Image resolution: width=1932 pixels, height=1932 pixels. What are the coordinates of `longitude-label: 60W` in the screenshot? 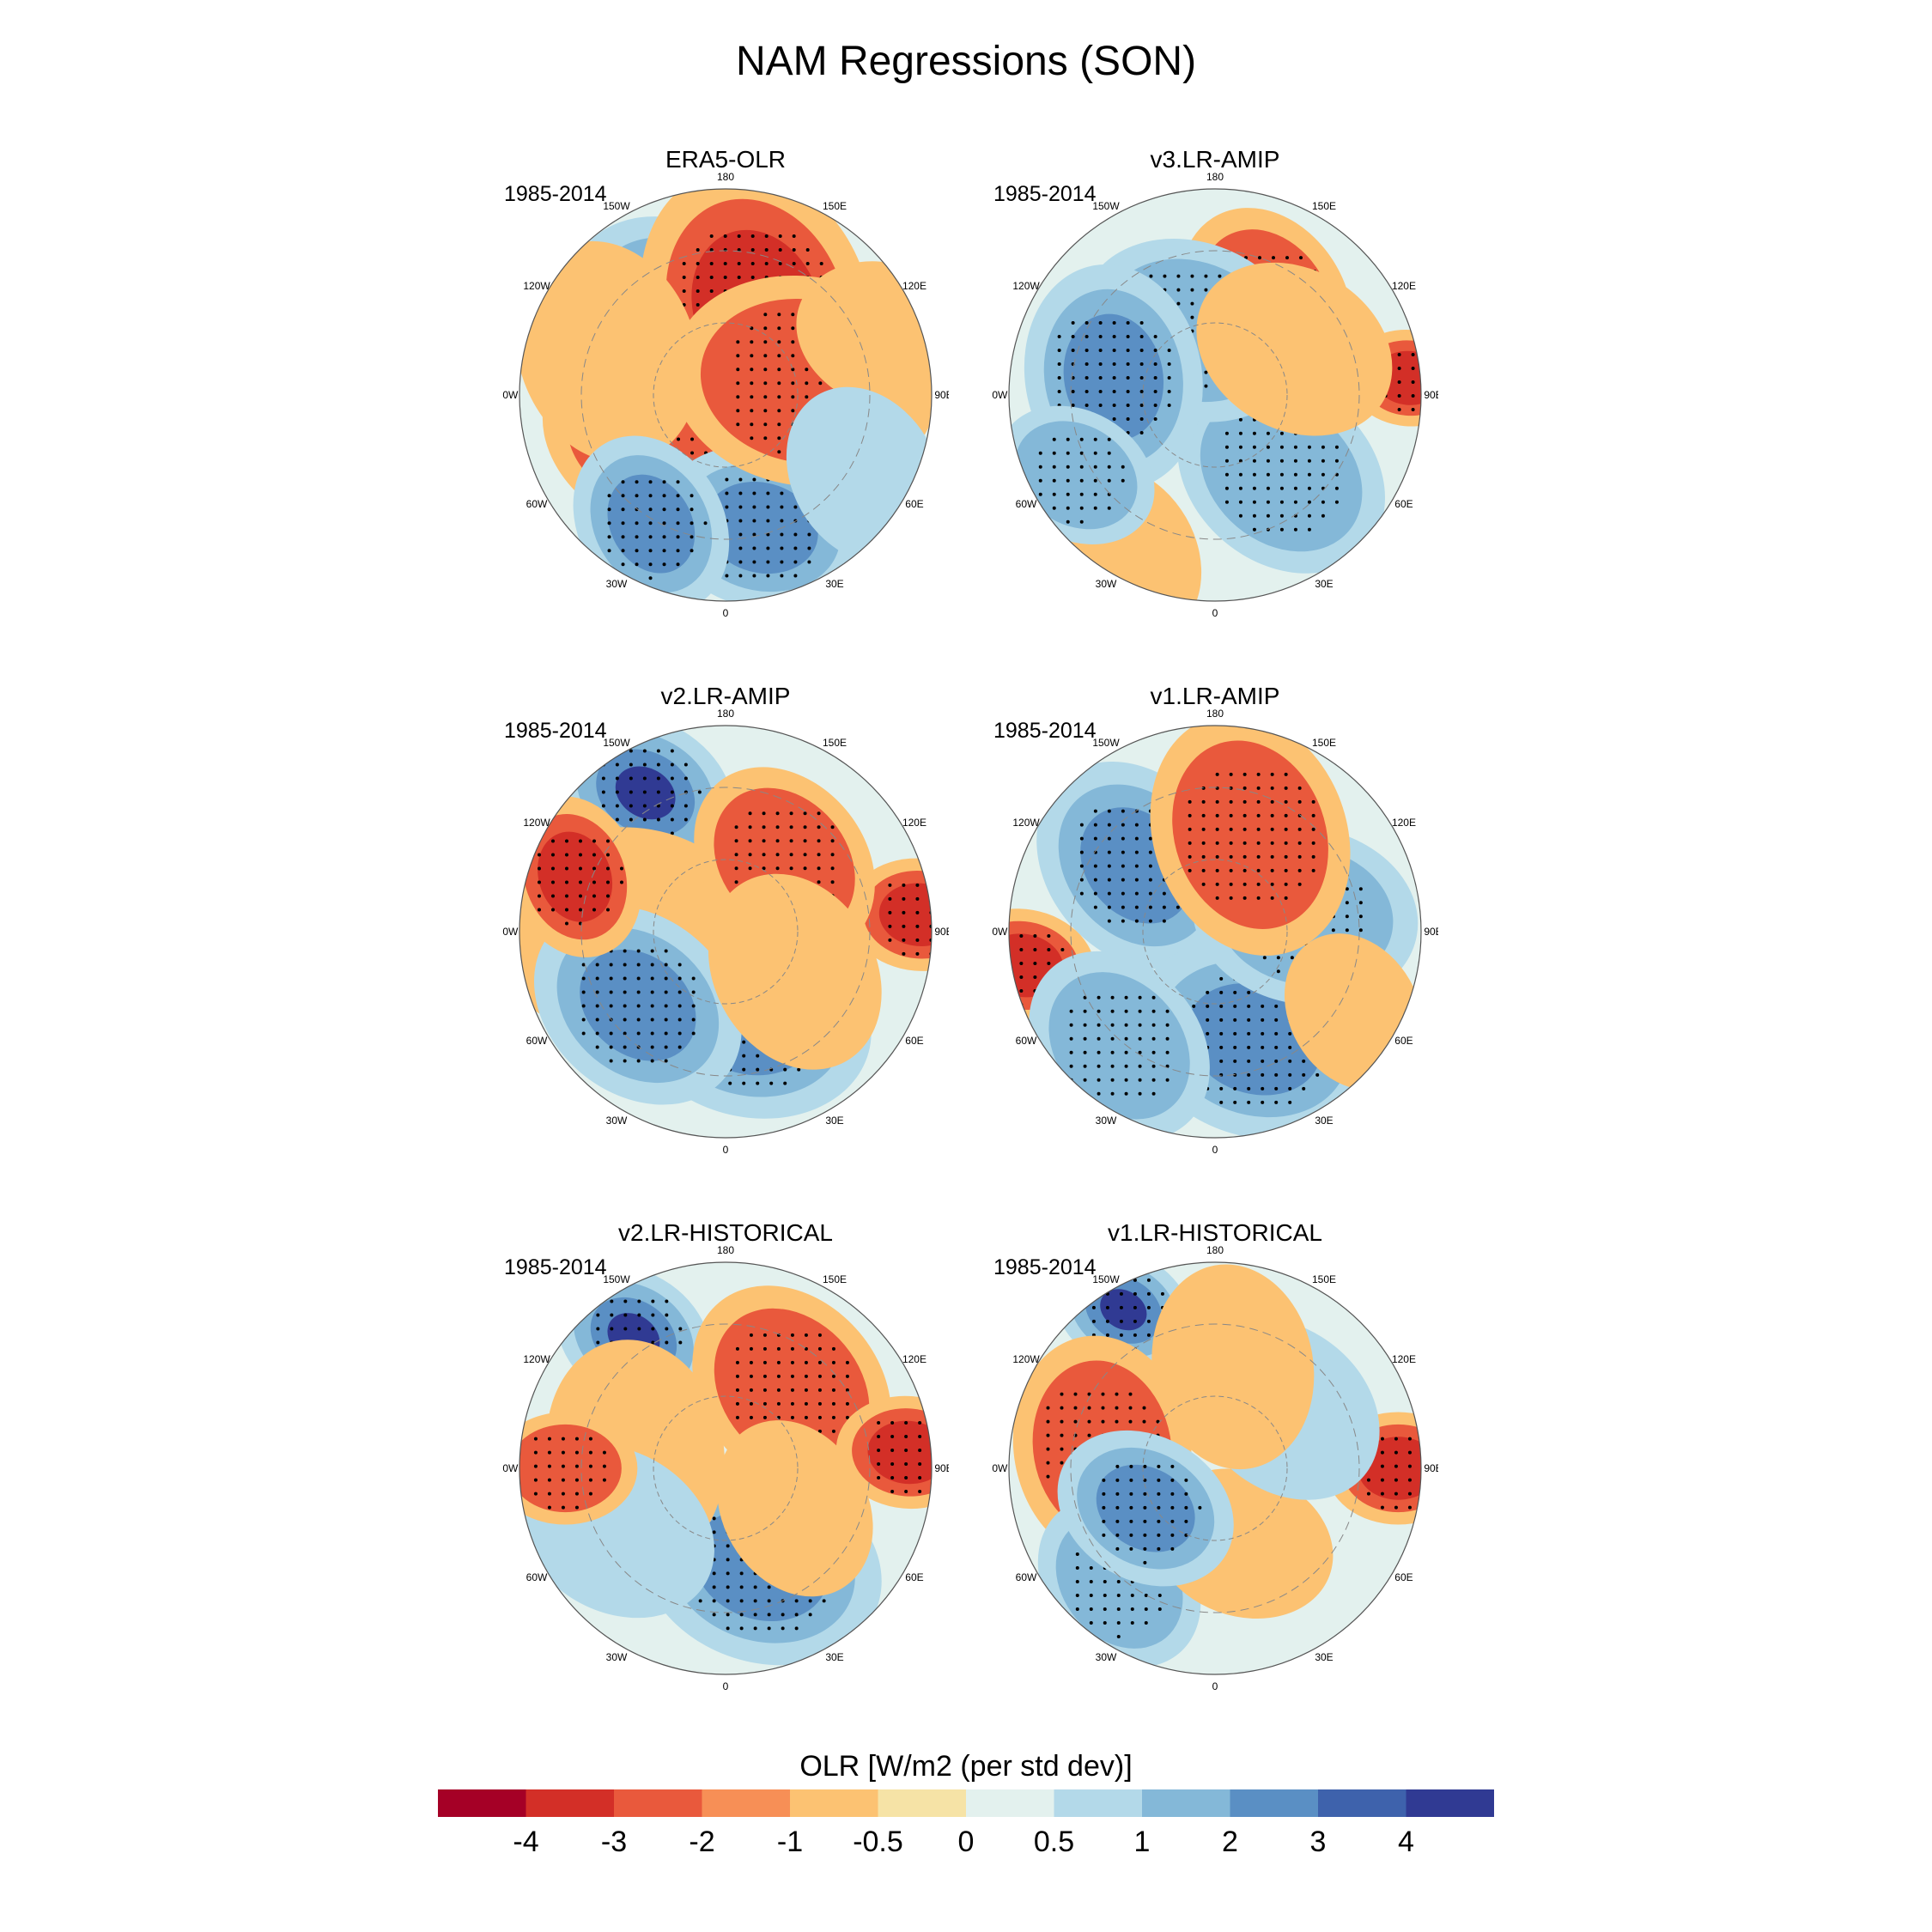 It's located at (1027, 504).